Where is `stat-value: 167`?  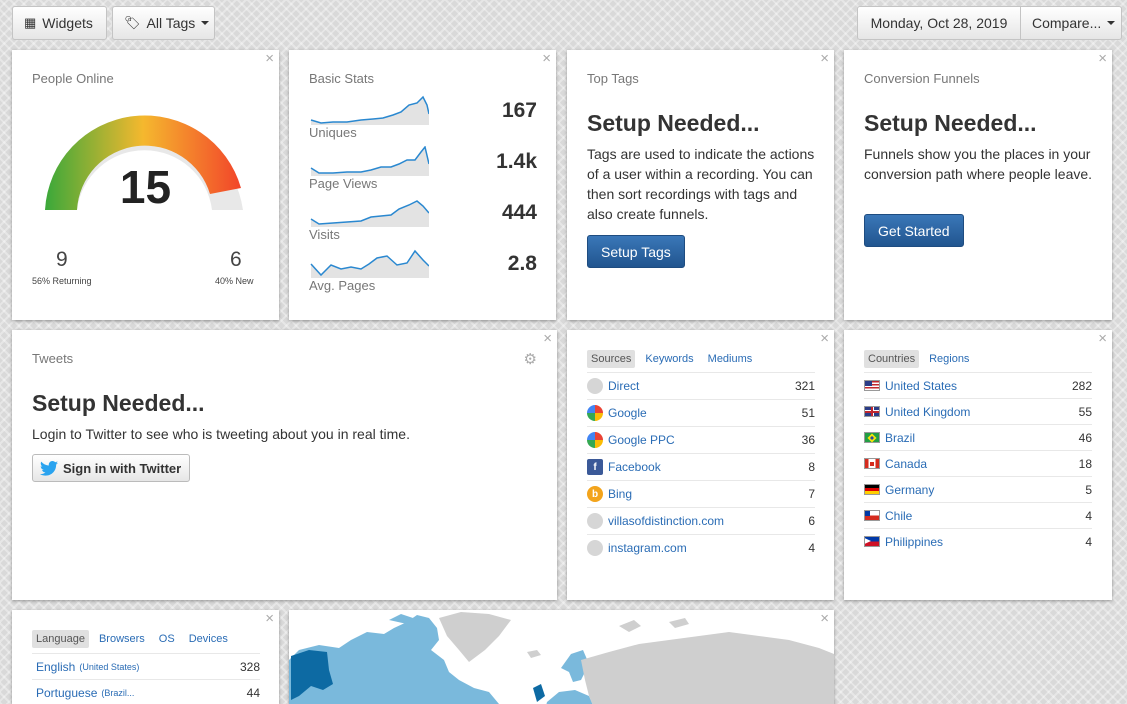 stat-value: 167 is located at coordinates (519, 110).